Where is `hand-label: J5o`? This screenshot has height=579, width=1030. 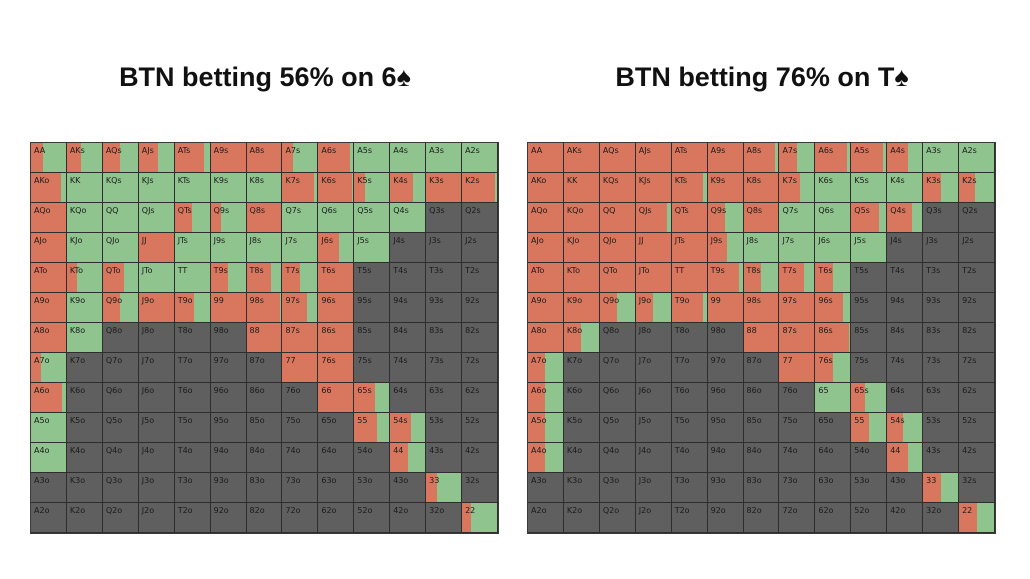 hand-label: J5o is located at coordinates (645, 420).